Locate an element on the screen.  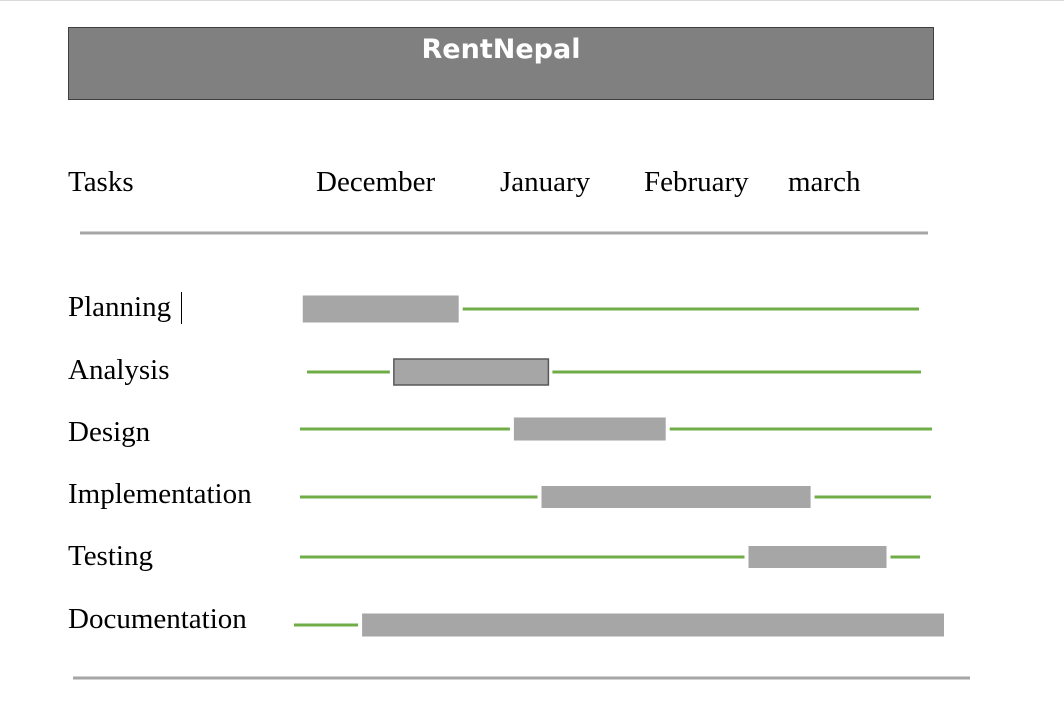
month-label-january: January is located at coordinates (545, 182).